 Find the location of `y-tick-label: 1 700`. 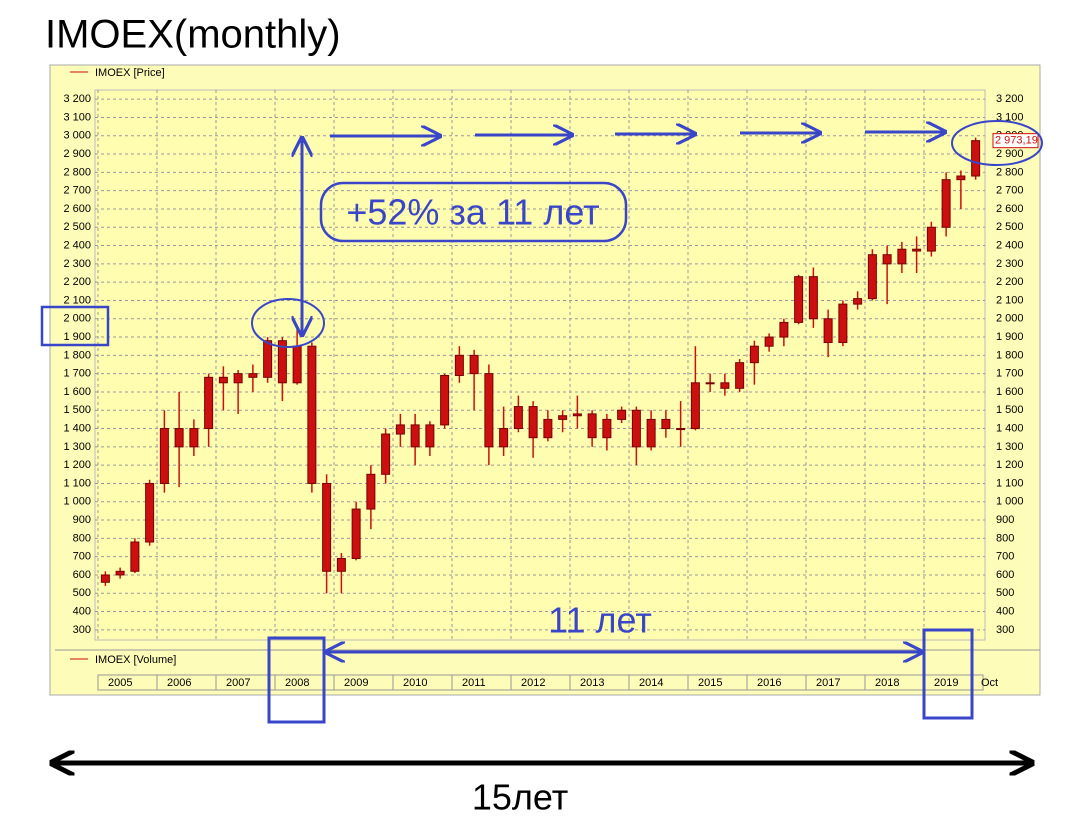

y-tick-label: 1 700 is located at coordinates (77, 374).